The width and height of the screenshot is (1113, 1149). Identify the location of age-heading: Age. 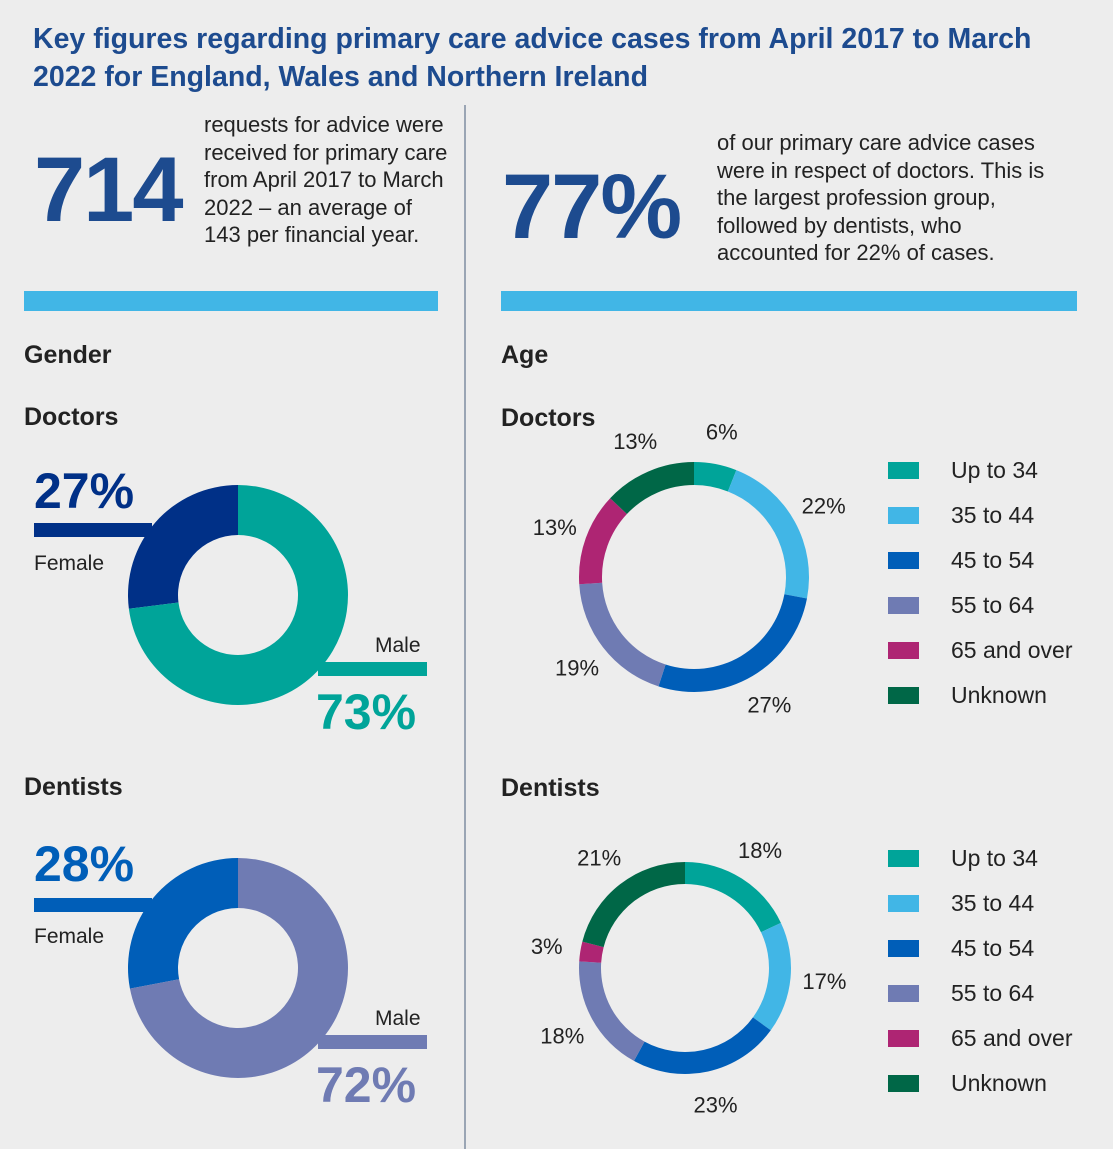
(525, 355).